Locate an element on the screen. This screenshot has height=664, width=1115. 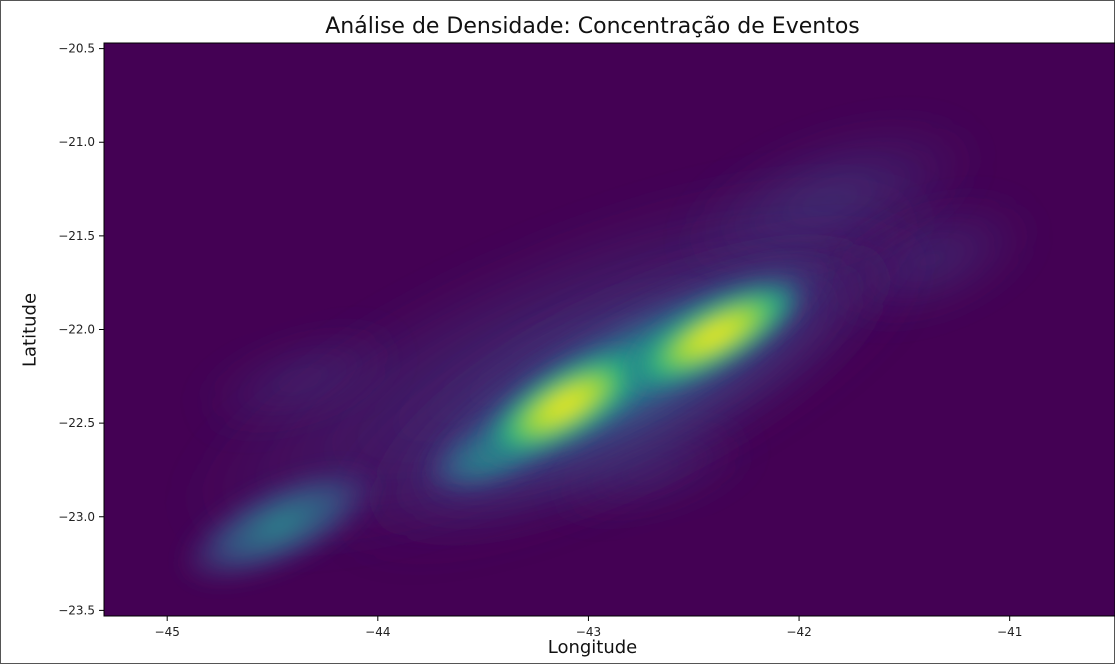
x-axis-label: Longitude is located at coordinates (592, 647).